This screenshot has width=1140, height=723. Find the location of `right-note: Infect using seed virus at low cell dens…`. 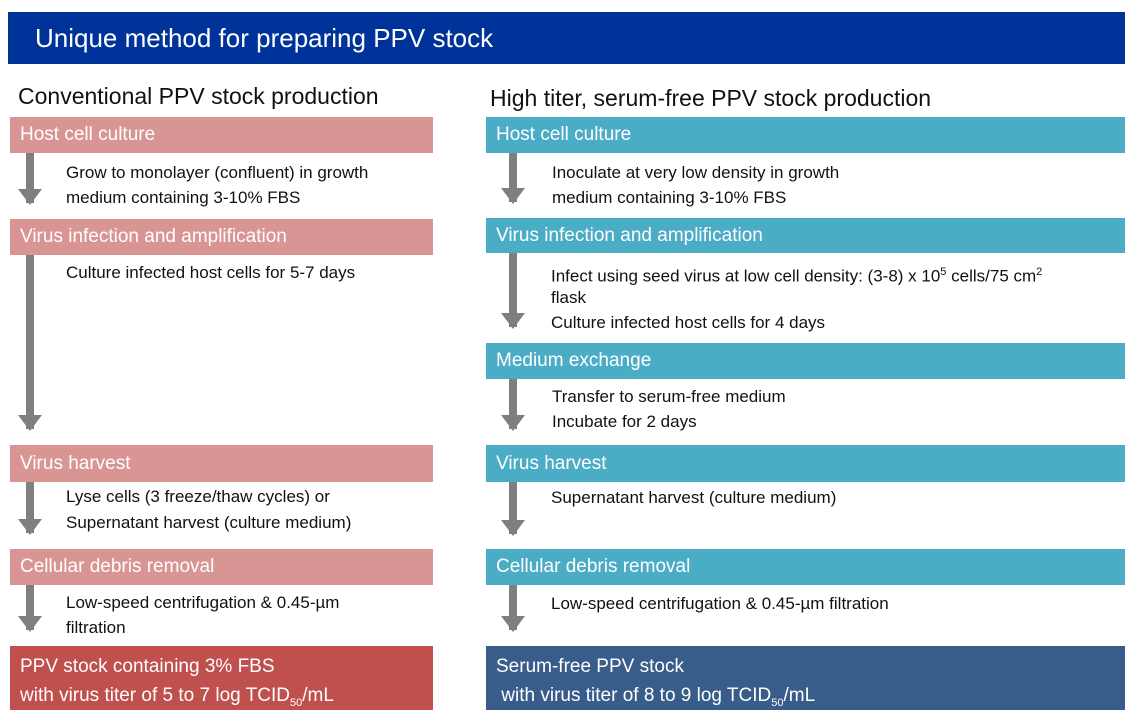

right-note: Infect using seed virus at low cell dens… is located at coordinates (797, 276).